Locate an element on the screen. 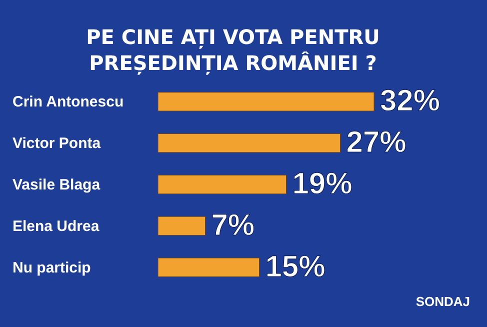  data-label: 15% is located at coordinates (295, 267).